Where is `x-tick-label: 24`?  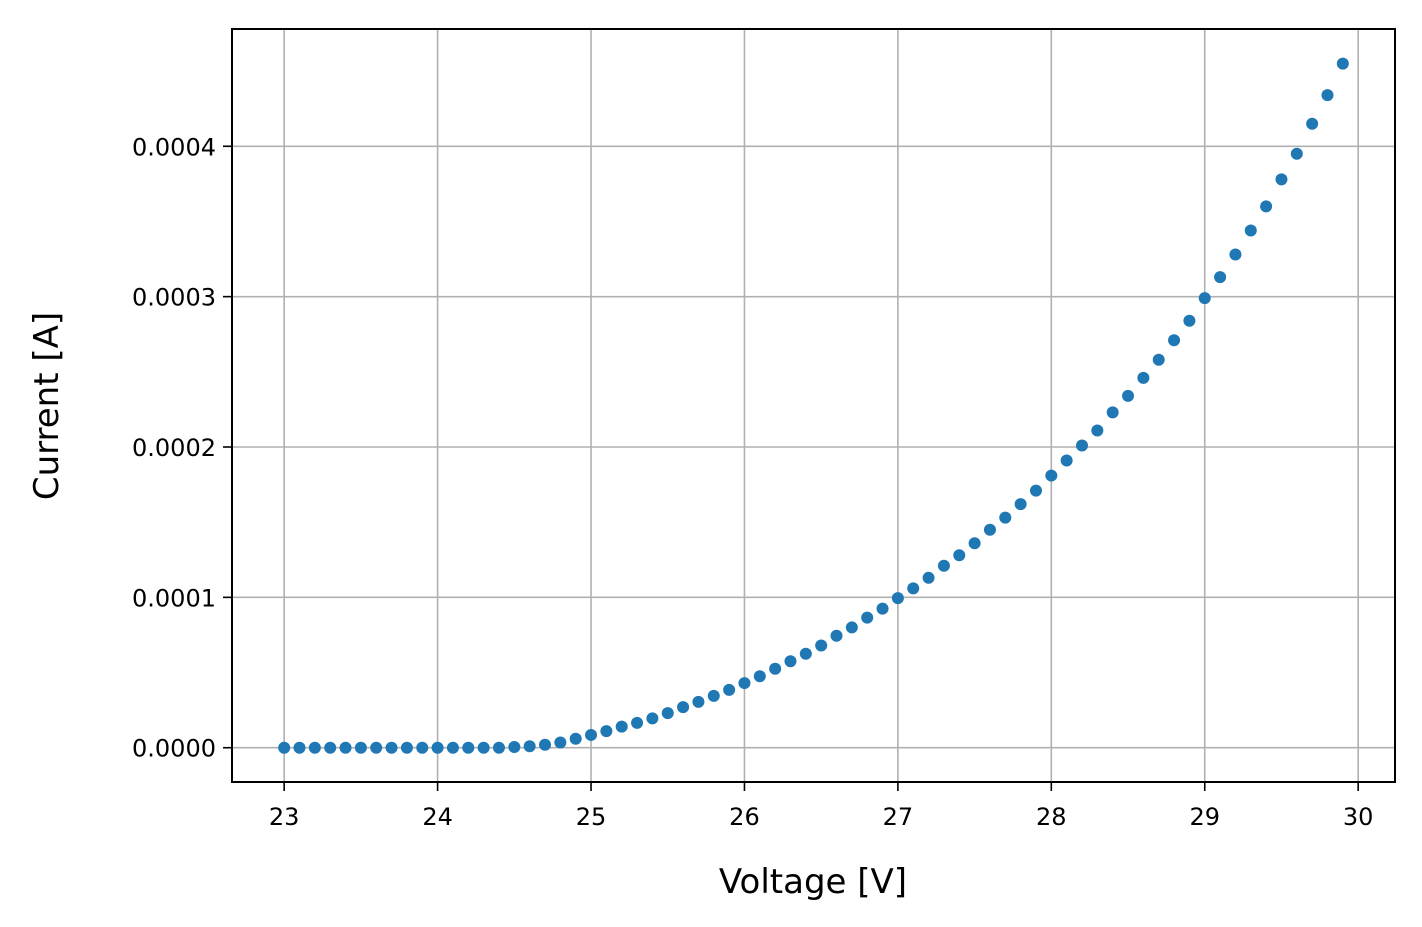 x-tick-label: 24 is located at coordinates (437, 817).